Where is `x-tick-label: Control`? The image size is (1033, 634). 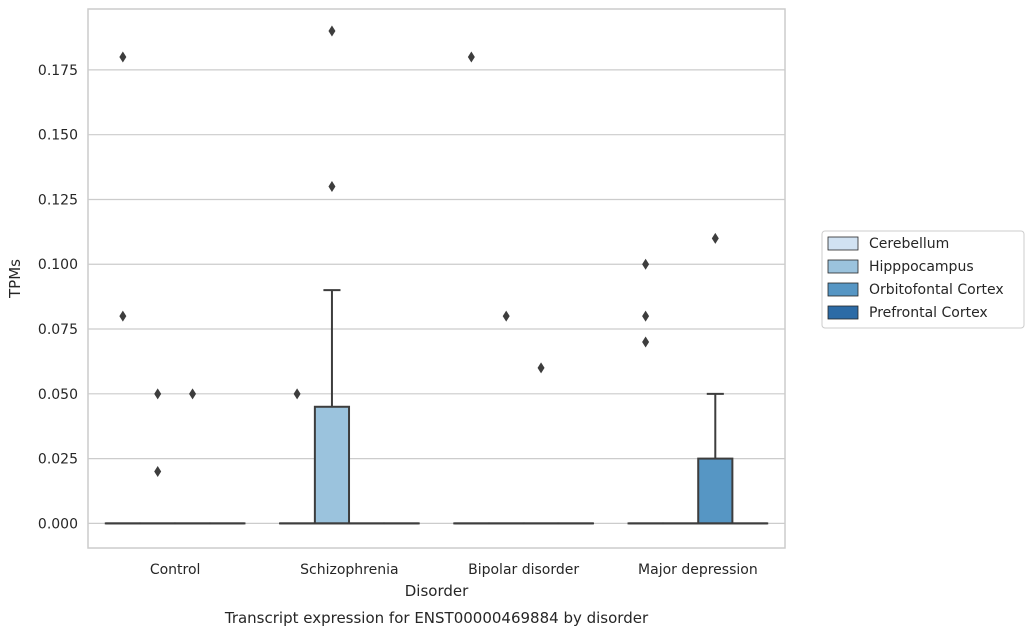 x-tick-label: Control is located at coordinates (175, 570).